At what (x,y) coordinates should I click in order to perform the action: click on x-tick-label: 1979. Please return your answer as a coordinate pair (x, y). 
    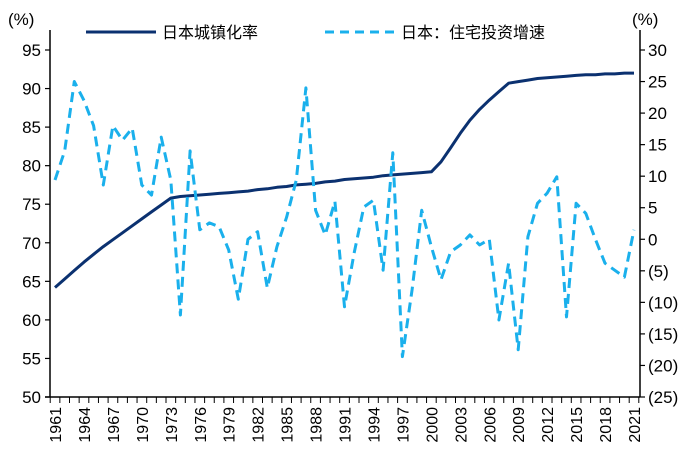
    Looking at the image, I should click on (230, 425).